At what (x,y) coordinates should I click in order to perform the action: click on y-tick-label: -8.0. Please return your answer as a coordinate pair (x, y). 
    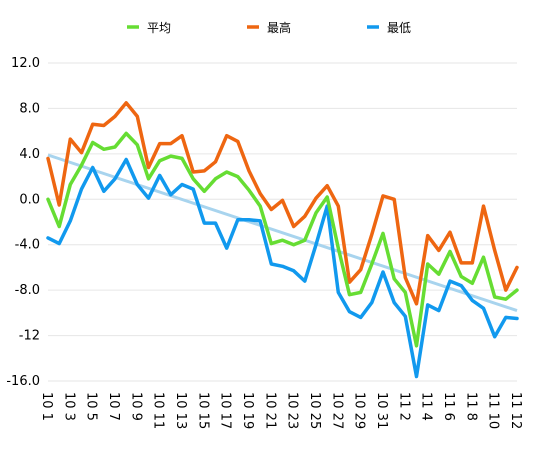
    Looking at the image, I should click on (27, 290).